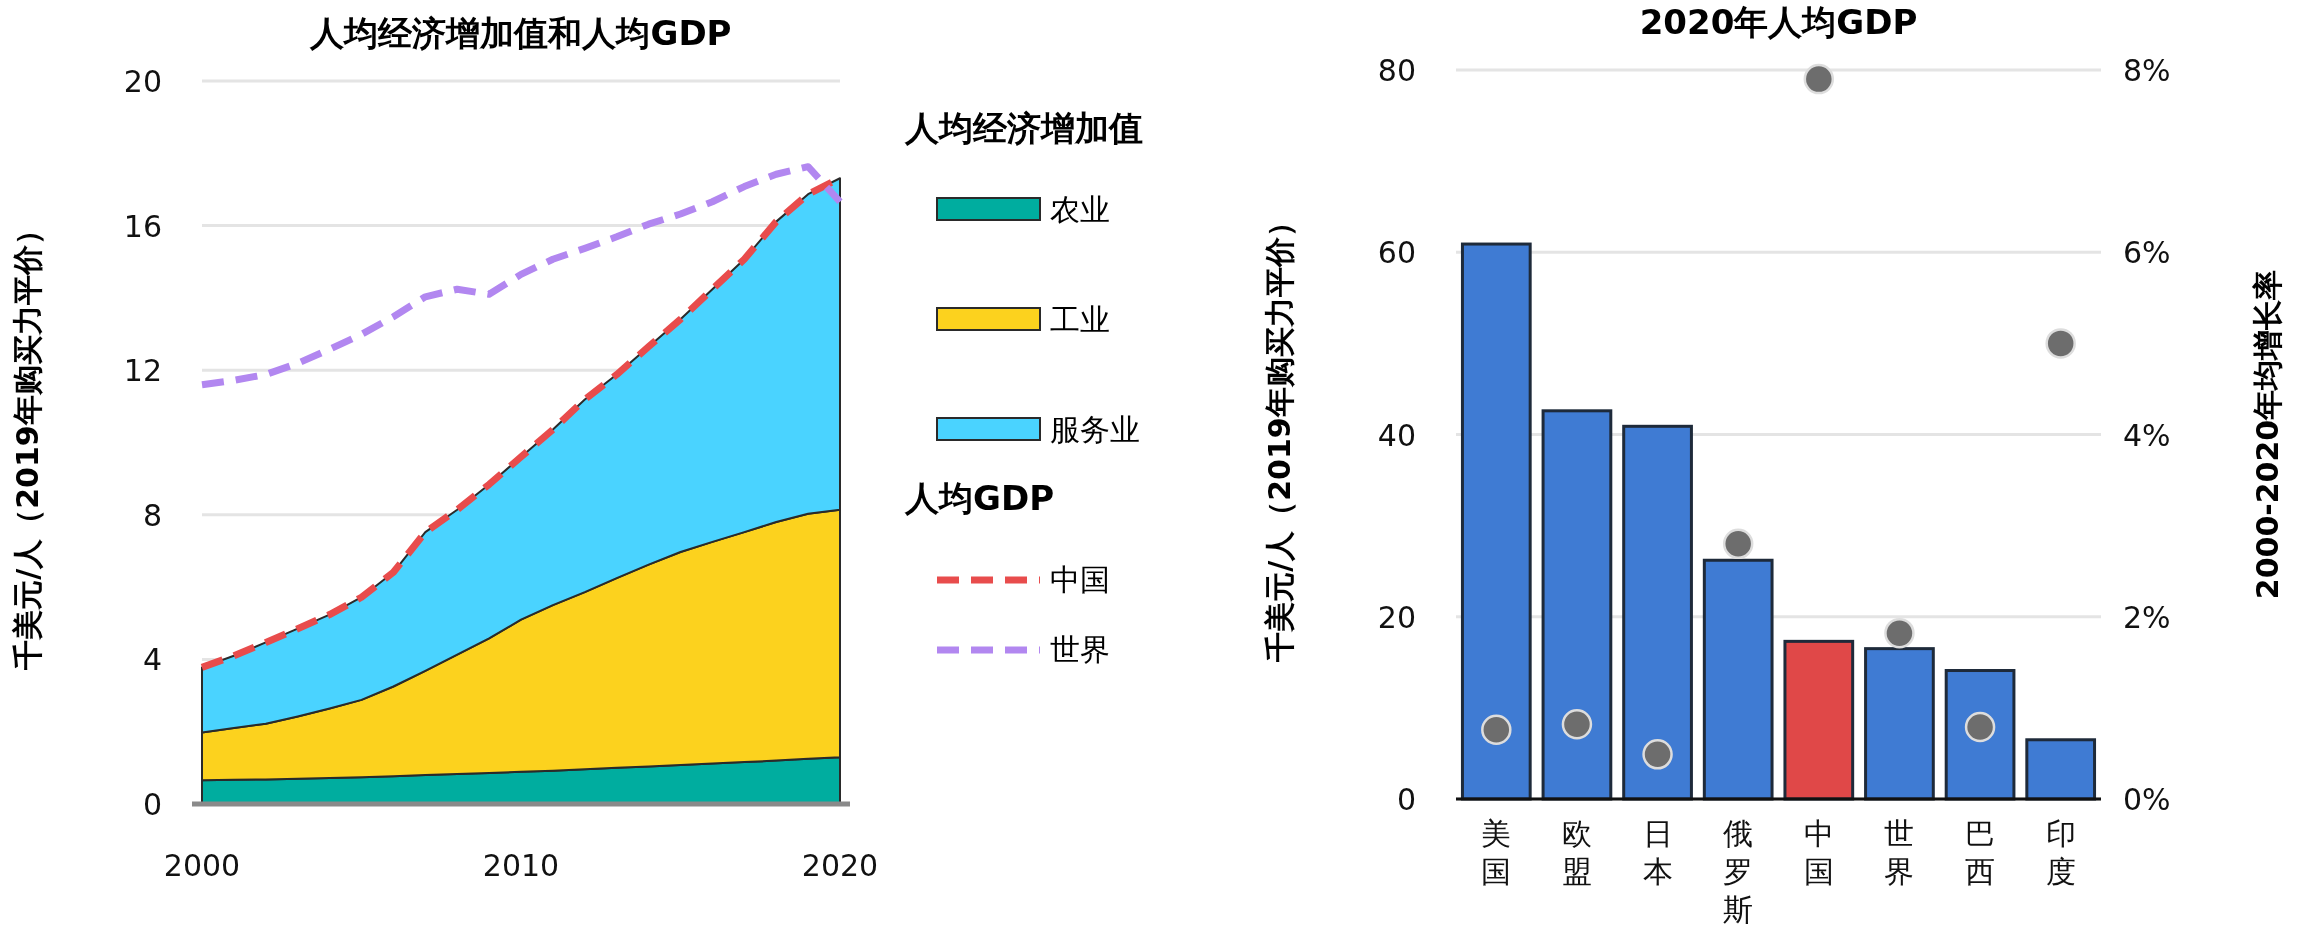  I want to click on y2-tick-label: 4%, so click(2147, 435).